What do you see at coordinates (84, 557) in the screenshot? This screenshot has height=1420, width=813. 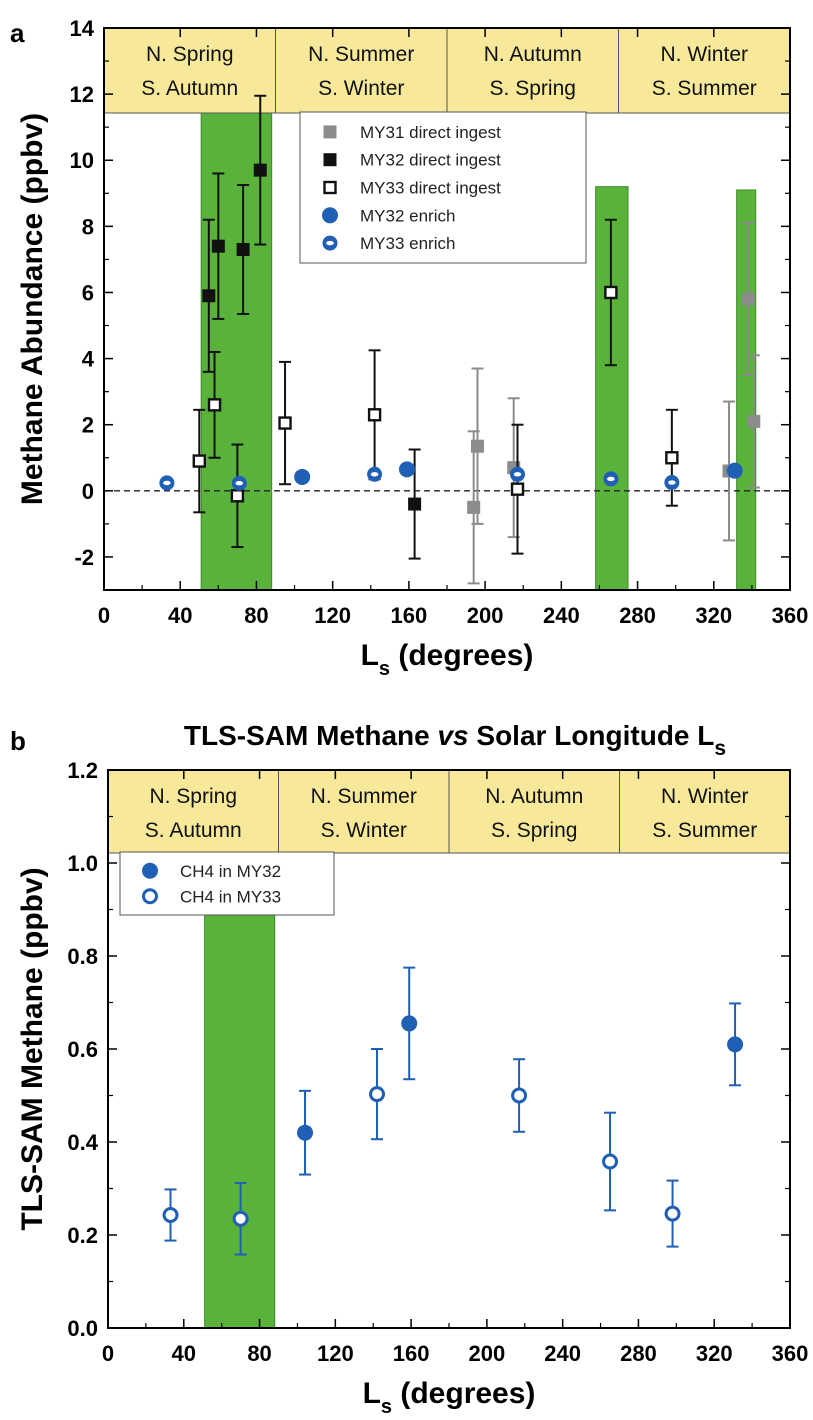 I see `y-tick-label: -2` at bounding box center [84, 557].